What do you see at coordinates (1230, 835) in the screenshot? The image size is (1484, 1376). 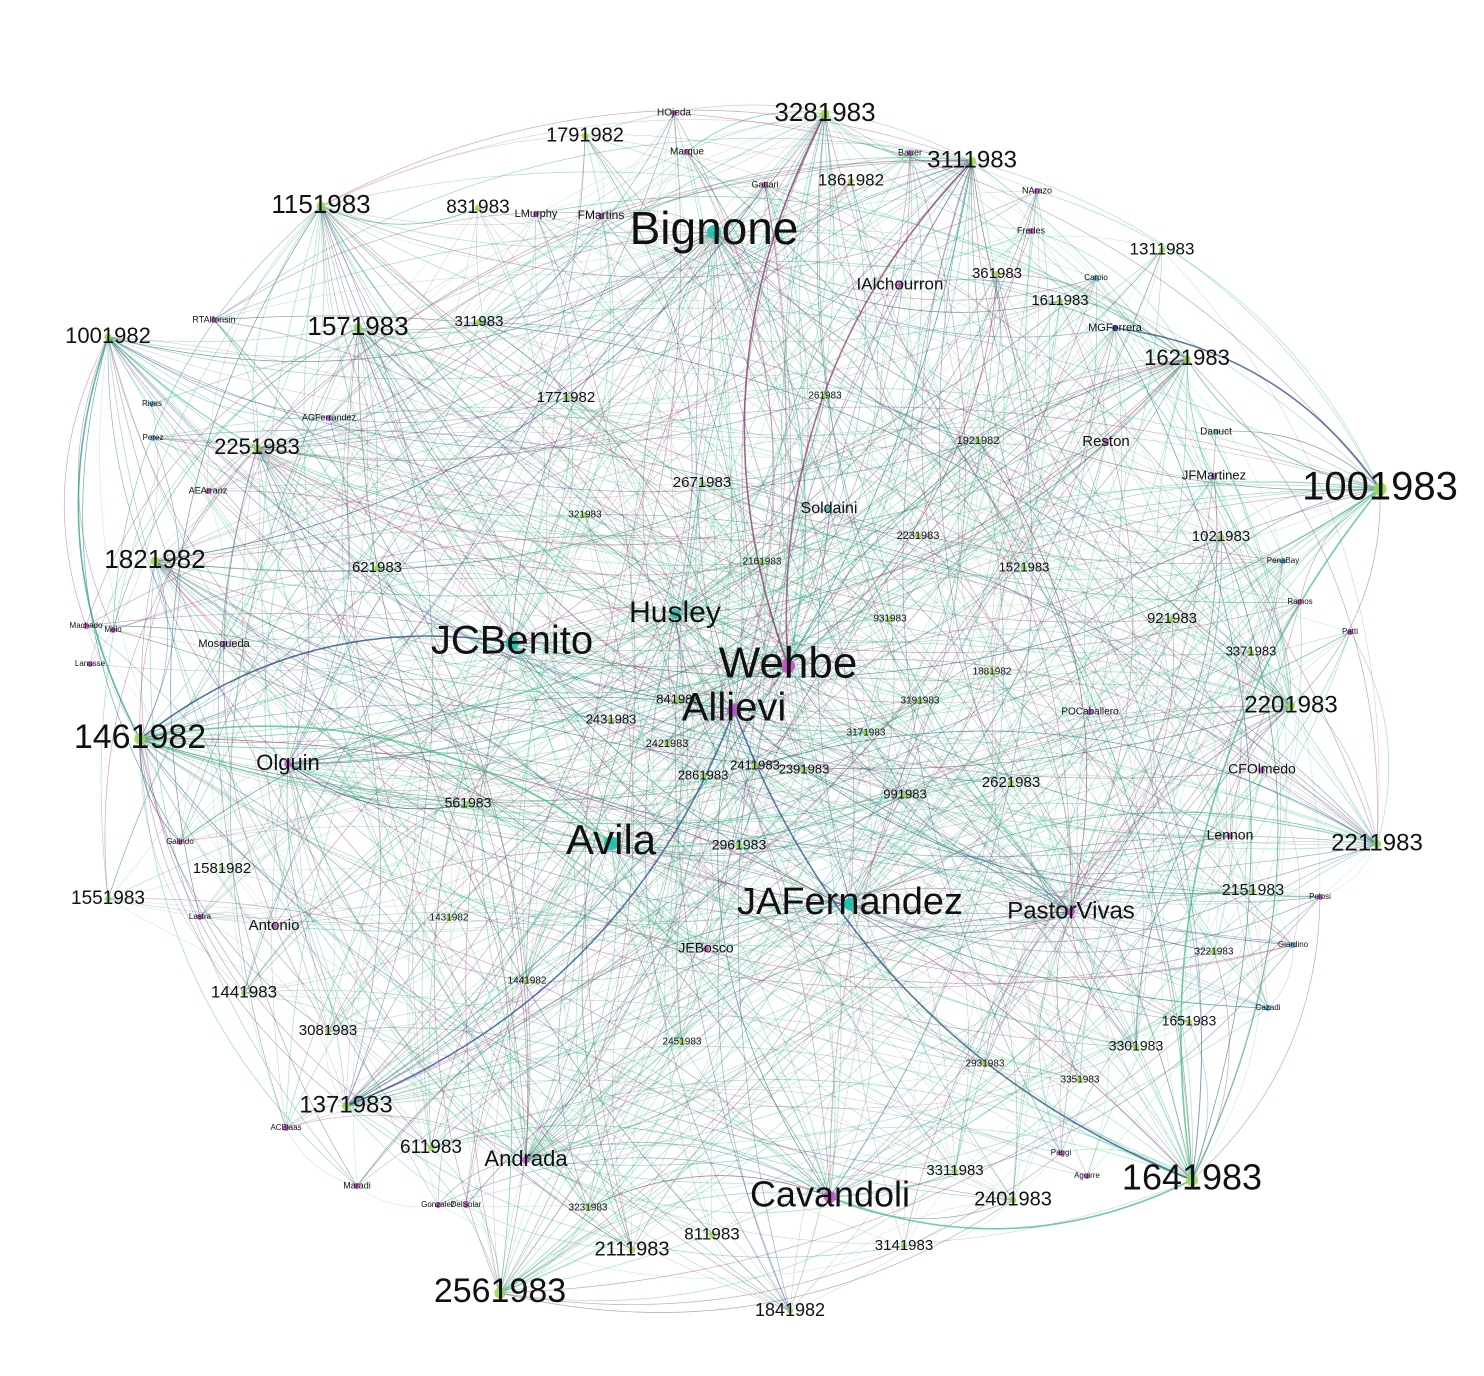 I see `node-label: Lennon` at bounding box center [1230, 835].